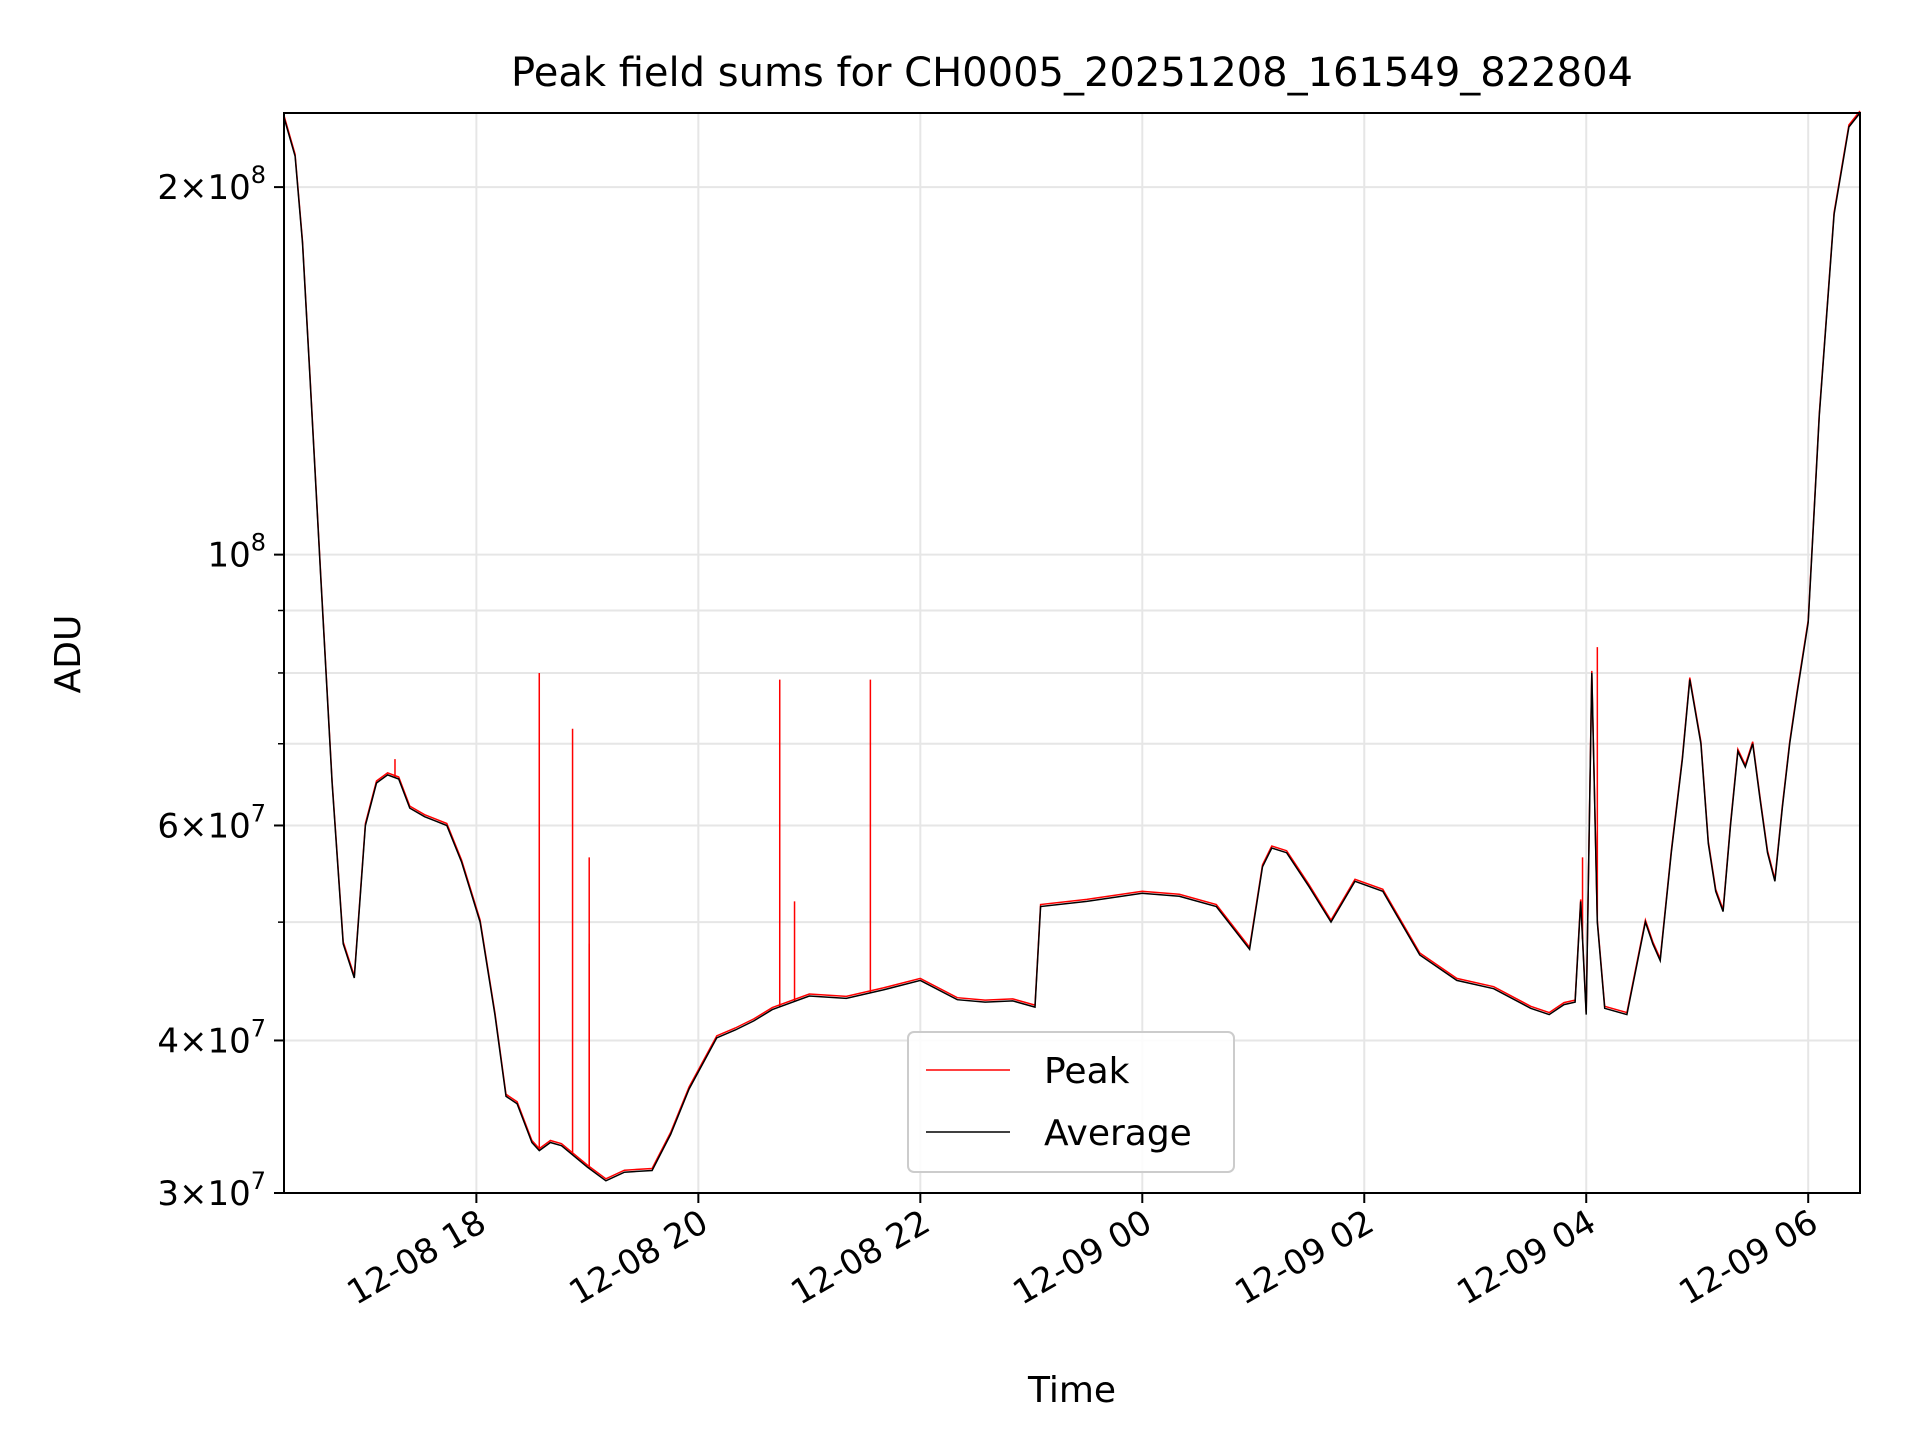 This screenshot has width=1920, height=1444. What do you see at coordinates (68, 654) in the screenshot?
I see `y-axis-label: ADU` at bounding box center [68, 654].